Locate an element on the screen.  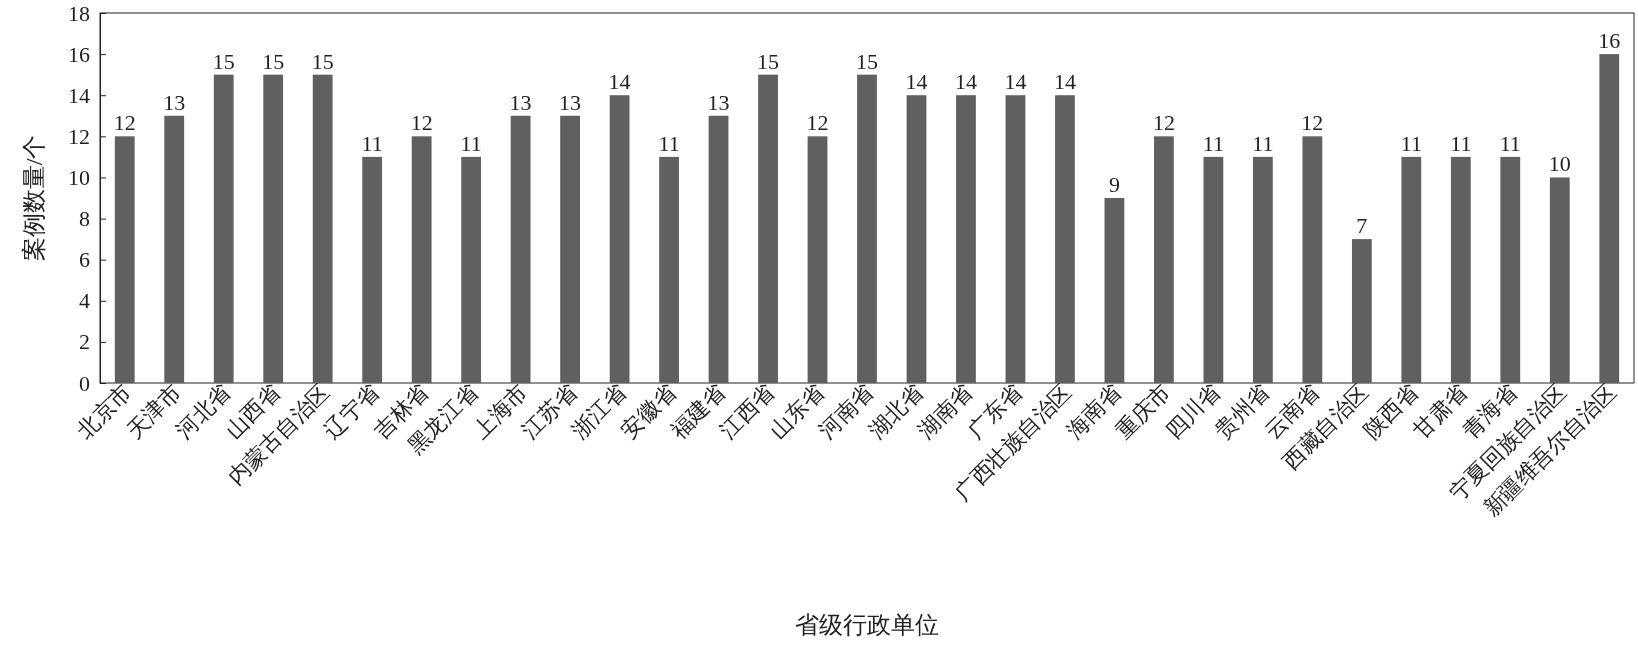
y-tick-label: 10 is located at coordinates (79, 177).